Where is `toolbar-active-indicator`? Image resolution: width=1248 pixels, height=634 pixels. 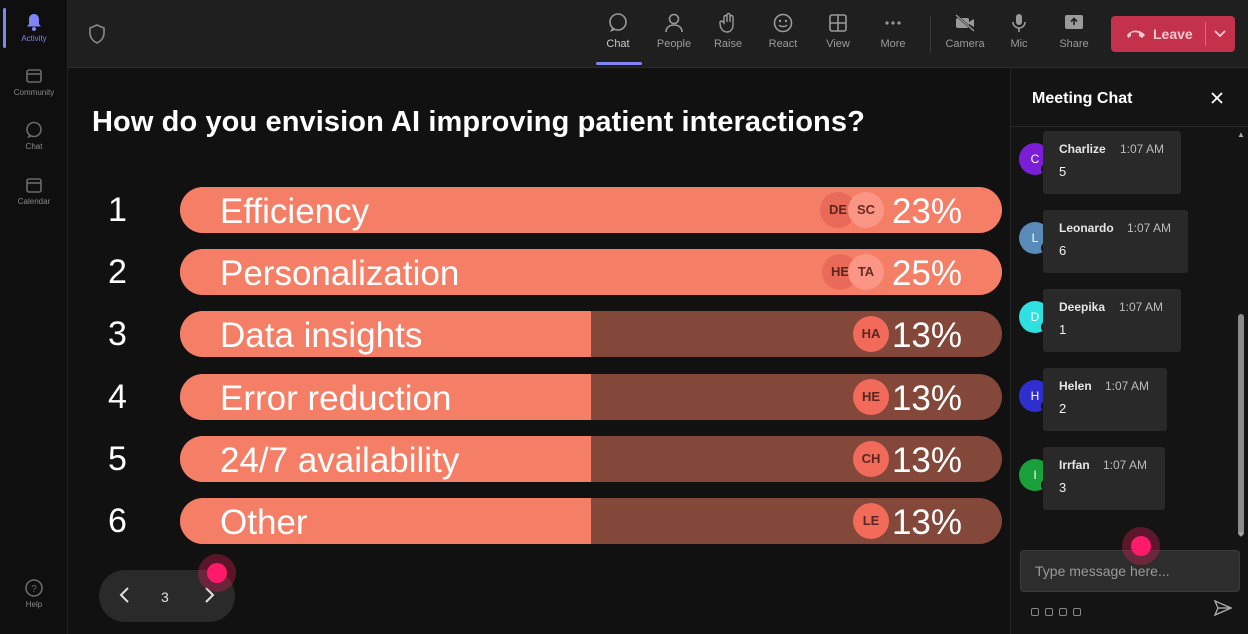
toolbar-active-indicator is located at coordinates (619, 63).